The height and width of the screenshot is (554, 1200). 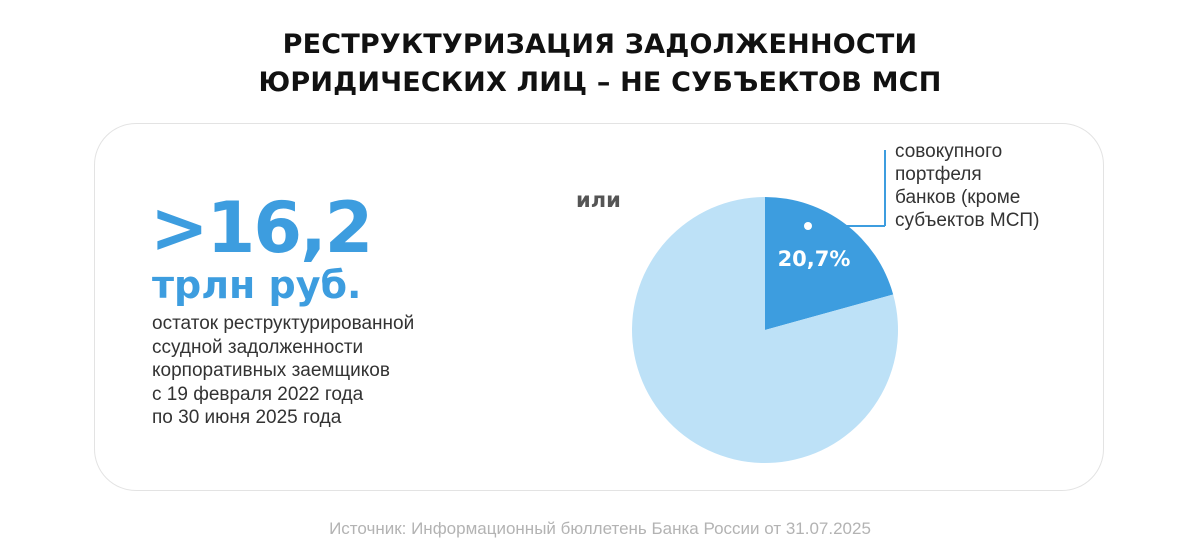 What do you see at coordinates (958, 197) in the screenshot?
I see `slice-annotation-line-3: банков (кроме` at bounding box center [958, 197].